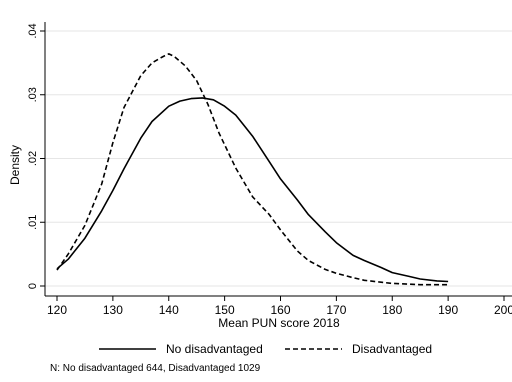 Image resolution: width=512 pixels, height=382 pixels. I want to click on x-tick-label: 180, so click(392, 310).